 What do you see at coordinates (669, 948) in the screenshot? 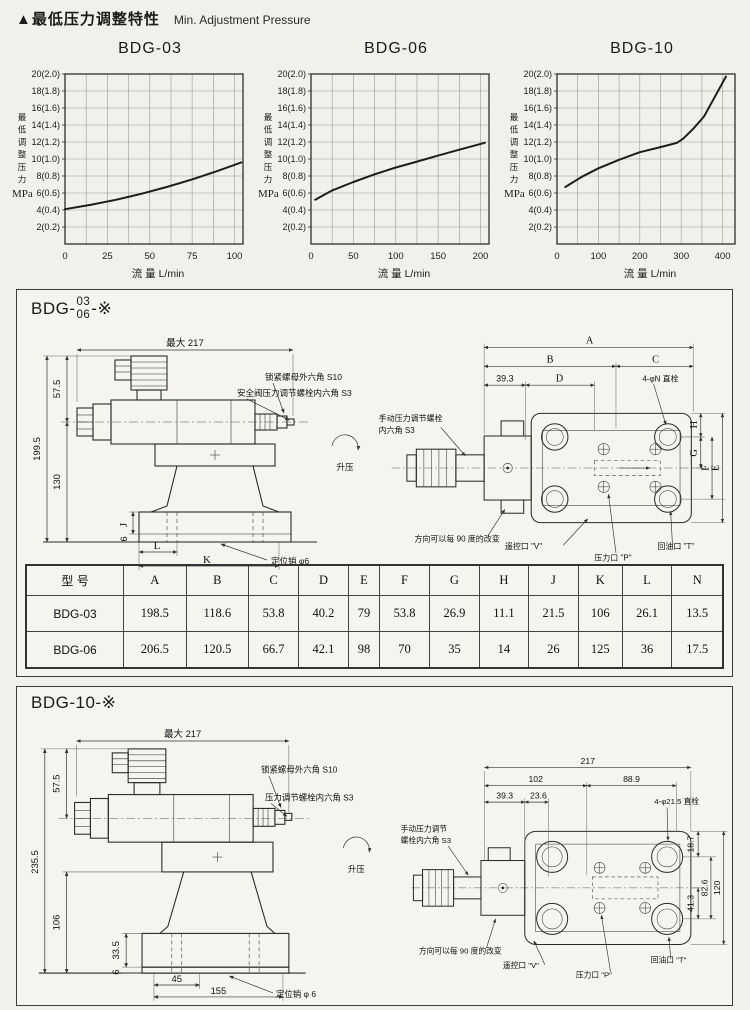
I see `port-t-leader` at bounding box center [669, 948].